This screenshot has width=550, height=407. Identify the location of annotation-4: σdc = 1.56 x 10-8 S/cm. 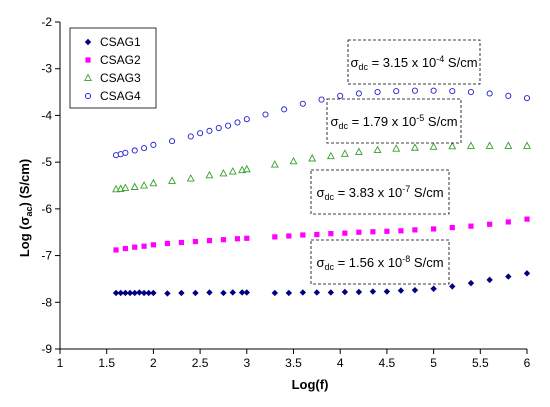
(380, 262).